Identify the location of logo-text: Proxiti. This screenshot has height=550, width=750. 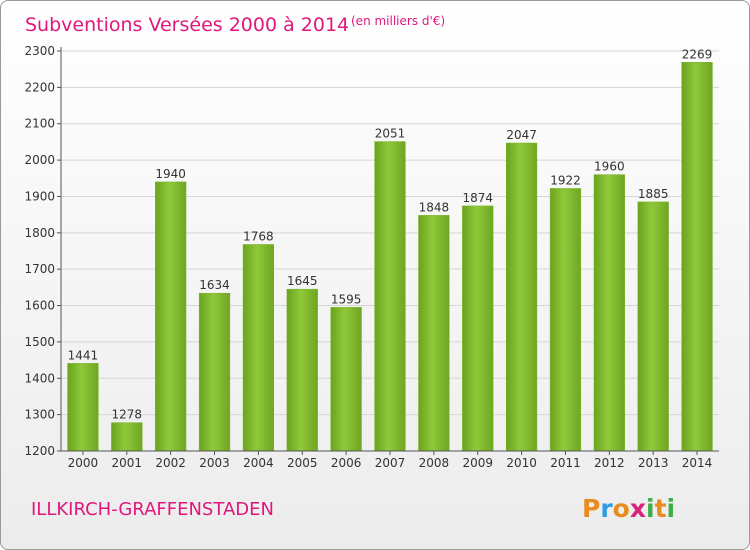
(628, 508).